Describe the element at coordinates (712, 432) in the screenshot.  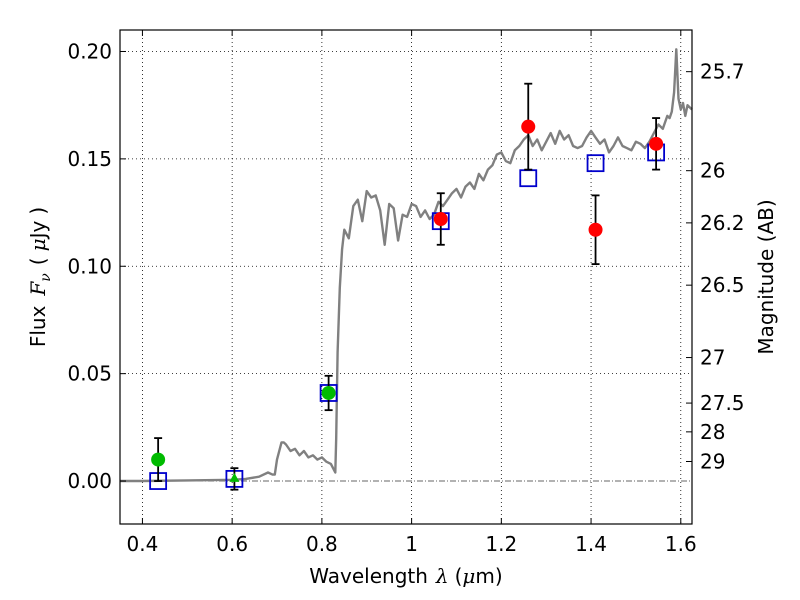
I see `right-tick-label: 28` at that location.